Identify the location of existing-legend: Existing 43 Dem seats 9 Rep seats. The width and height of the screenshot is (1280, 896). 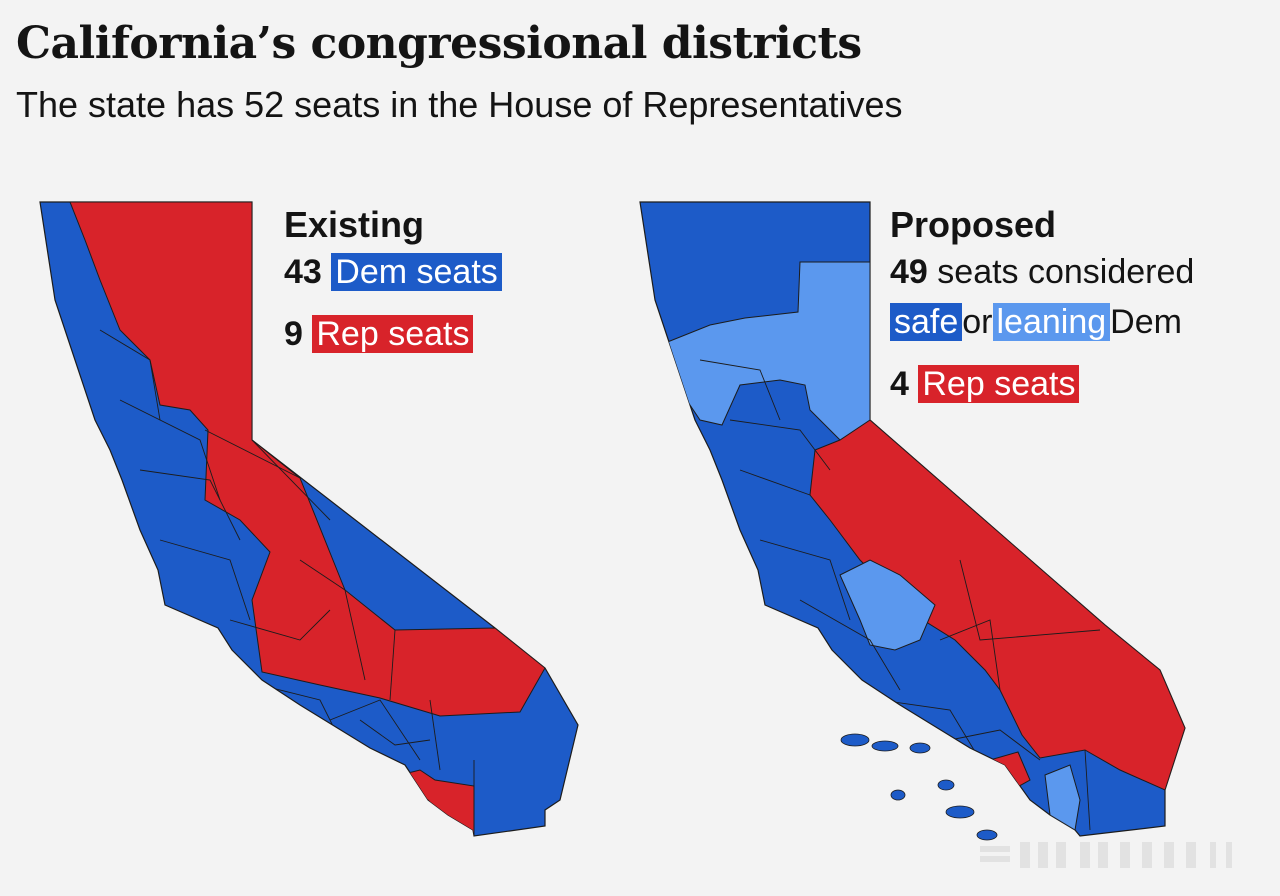
(393, 281).